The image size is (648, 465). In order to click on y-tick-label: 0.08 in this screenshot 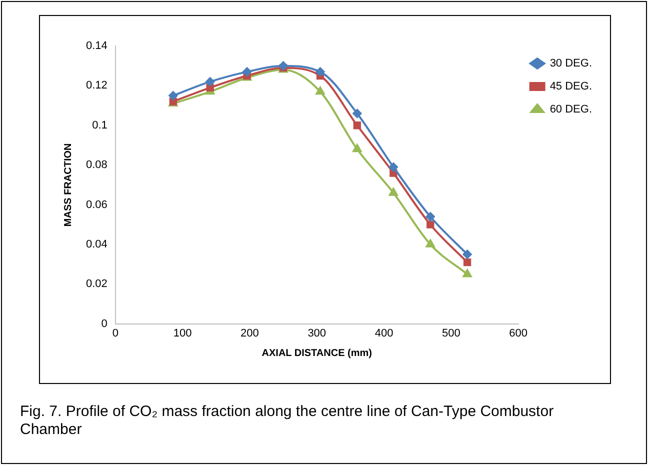, I will do `click(97, 165)`.